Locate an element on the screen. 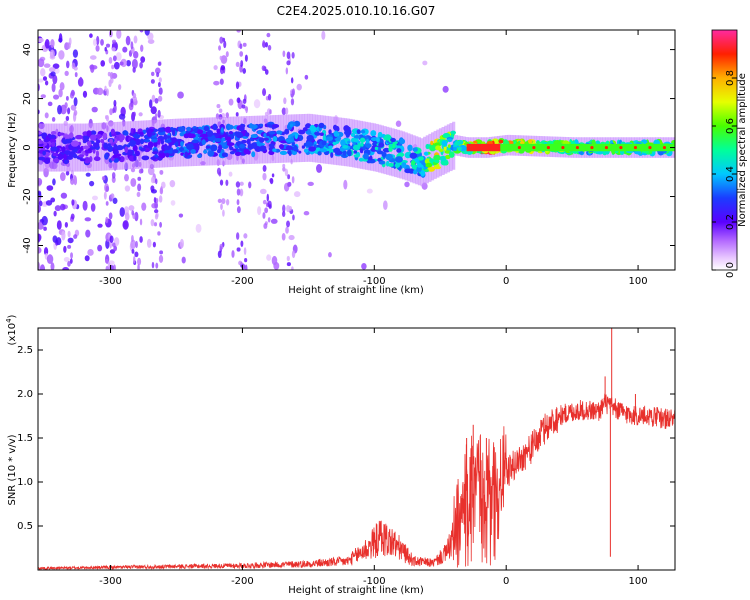 The image size is (750, 600). snr-multiplier-label: (x104) is located at coordinates (11, 329).